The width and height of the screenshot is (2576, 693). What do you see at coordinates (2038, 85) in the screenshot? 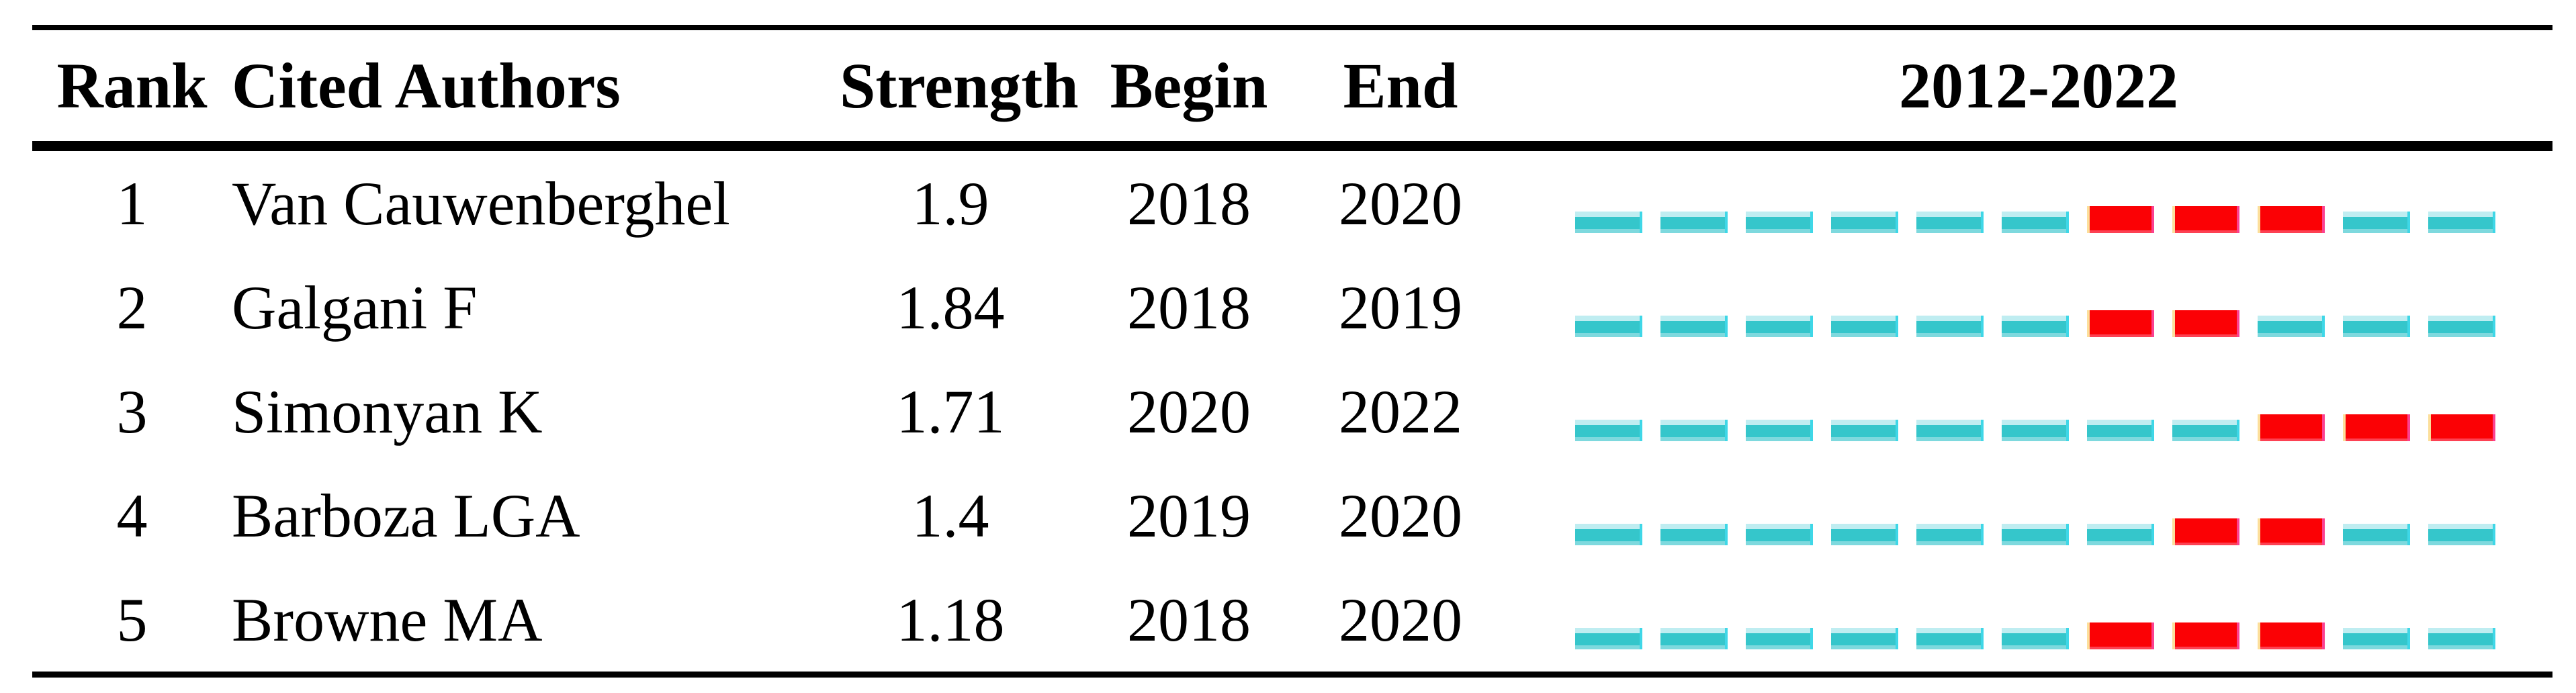
I see `column-header-period: 2012-2022` at bounding box center [2038, 85].